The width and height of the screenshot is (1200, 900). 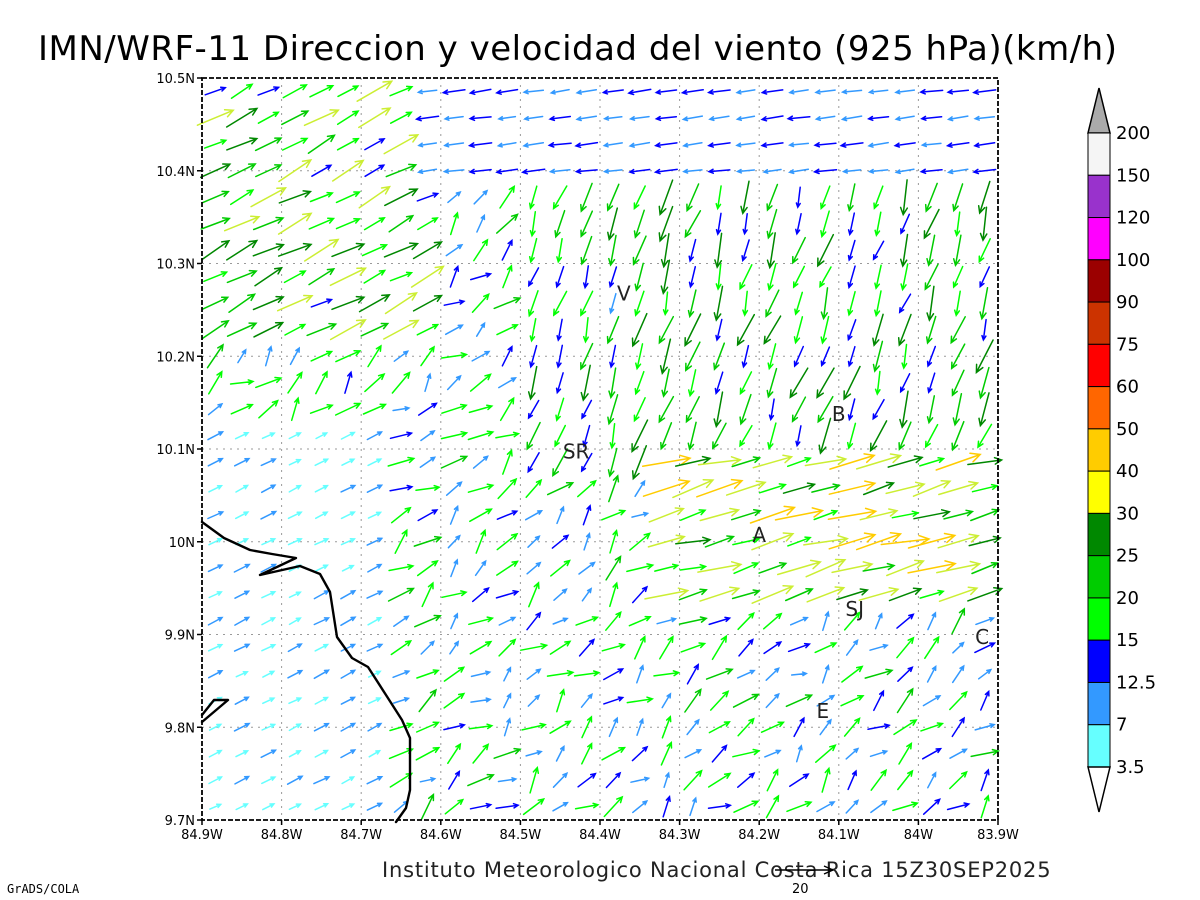 I want to click on y-tick-label: 10.1N, so click(x=175, y=450).